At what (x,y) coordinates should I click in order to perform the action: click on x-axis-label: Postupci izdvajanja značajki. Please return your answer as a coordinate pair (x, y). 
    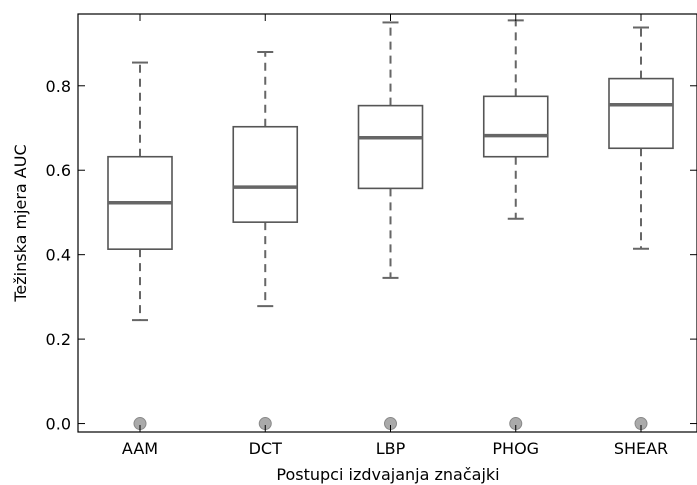
    Looking at the image, I should click on (387, 474).